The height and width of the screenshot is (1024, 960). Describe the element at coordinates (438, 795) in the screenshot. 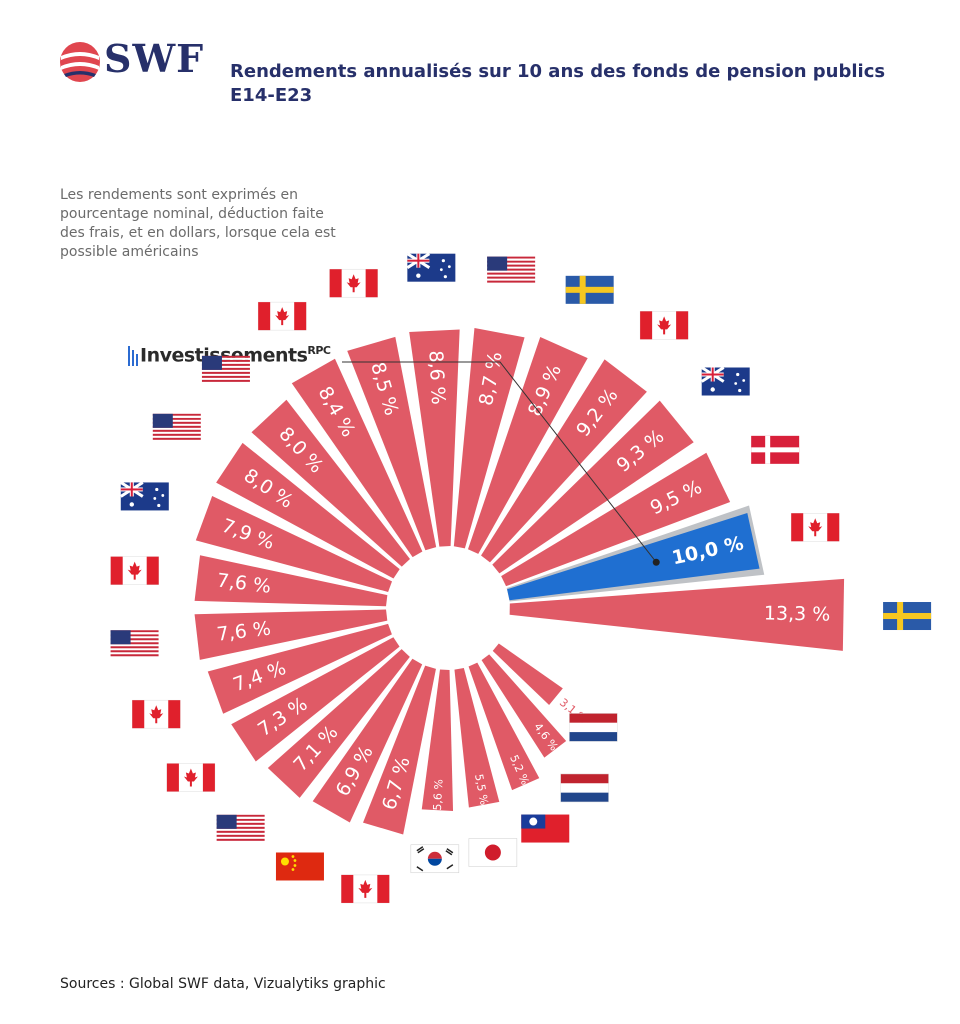

I see `bar-value-label: 5,6 %` at that location.